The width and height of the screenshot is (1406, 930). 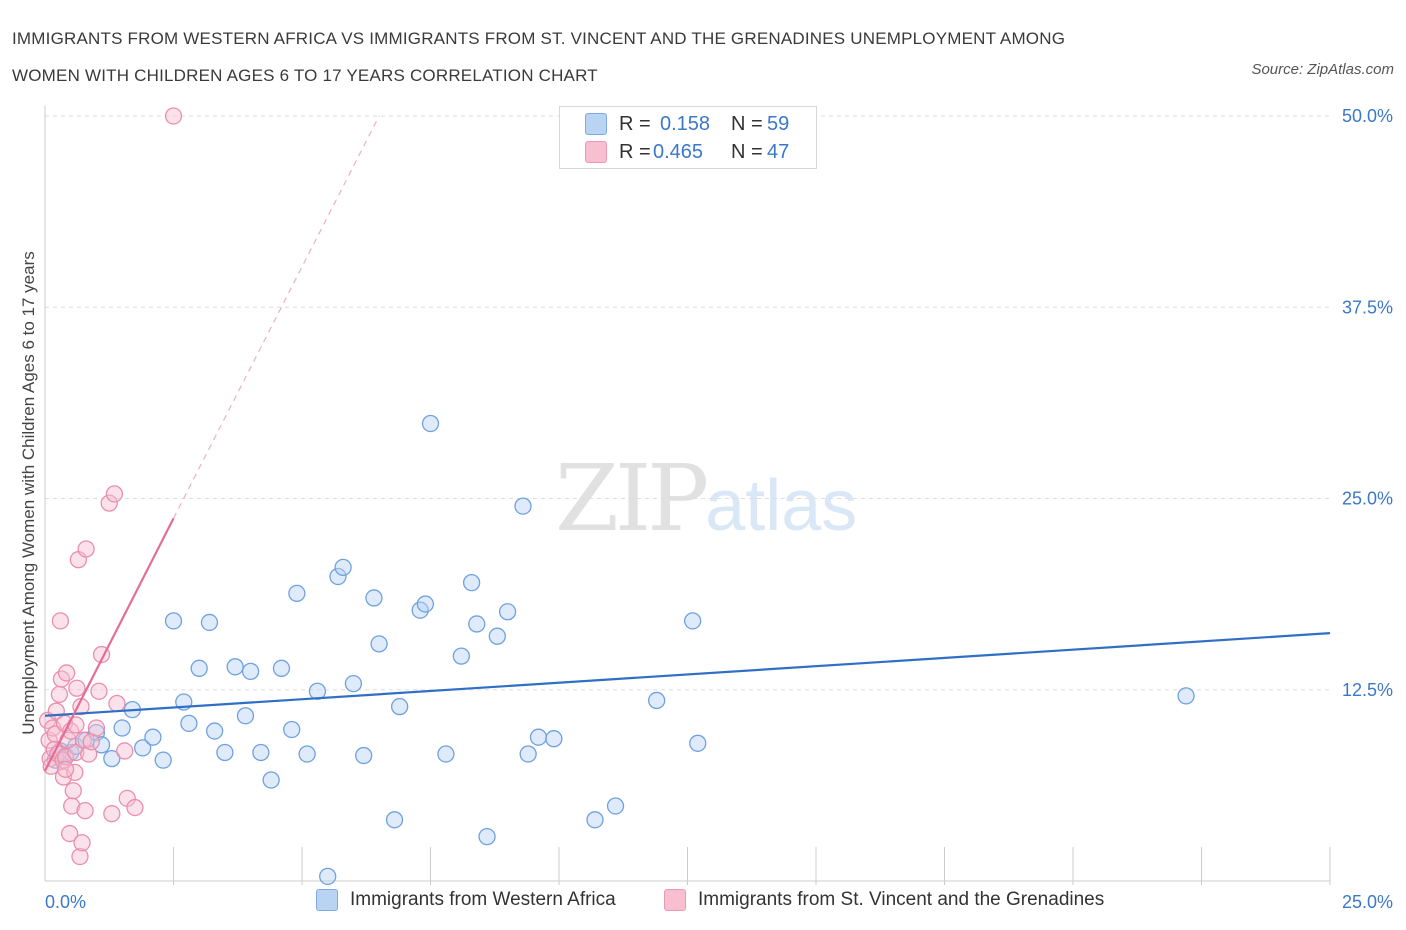 What do you see at coordinates (1367, 902) in the screenshot?
I see `x-tick-label: 25.0%` at bounding box center [1367, 902].